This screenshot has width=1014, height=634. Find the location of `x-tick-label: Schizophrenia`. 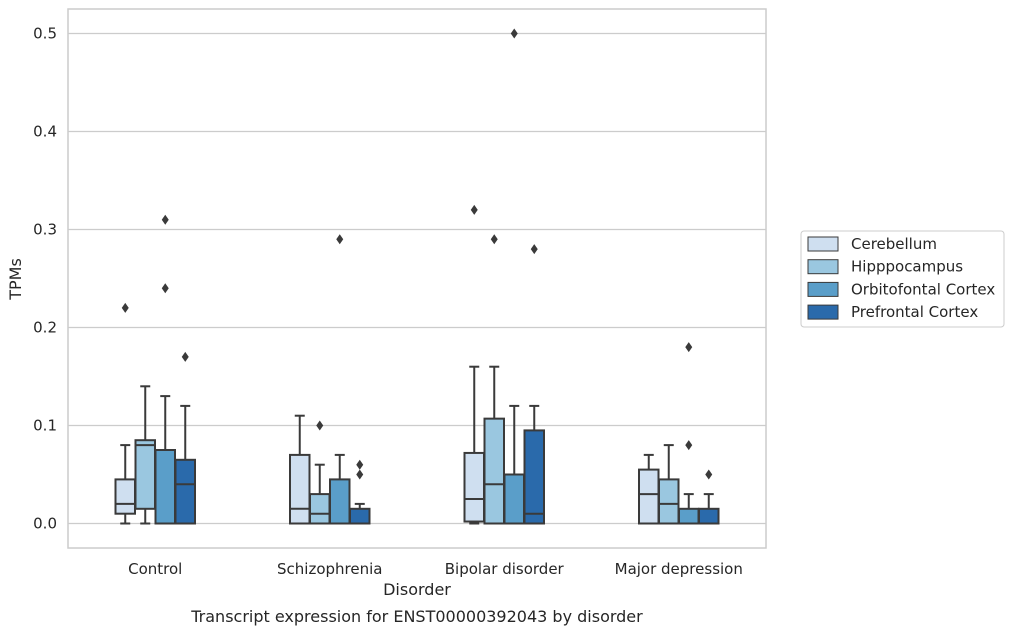

x-tick-label: Schizophrenia is located at coordinates (329, 569).